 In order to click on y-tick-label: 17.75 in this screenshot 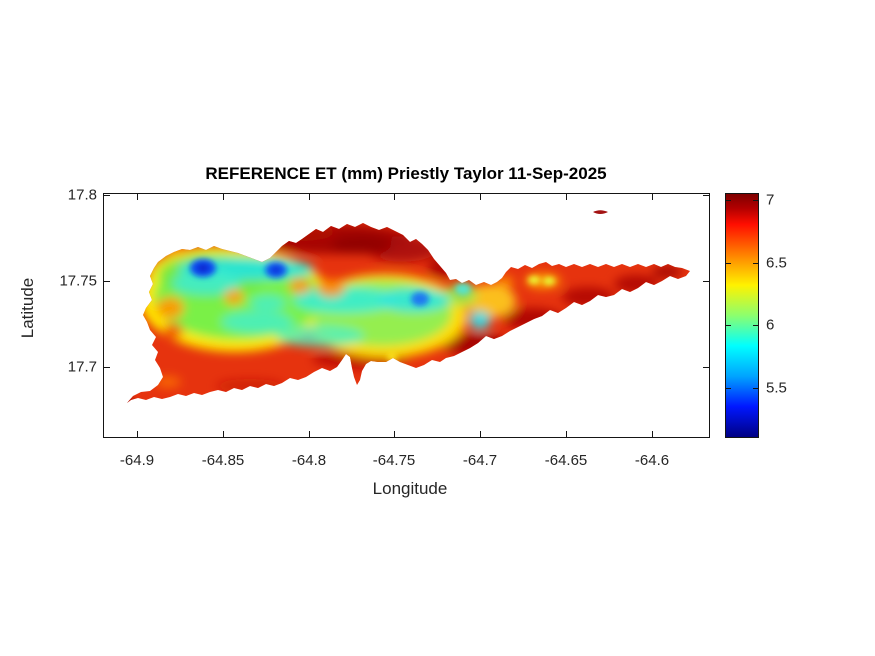, I will do `click(78, 281)`.